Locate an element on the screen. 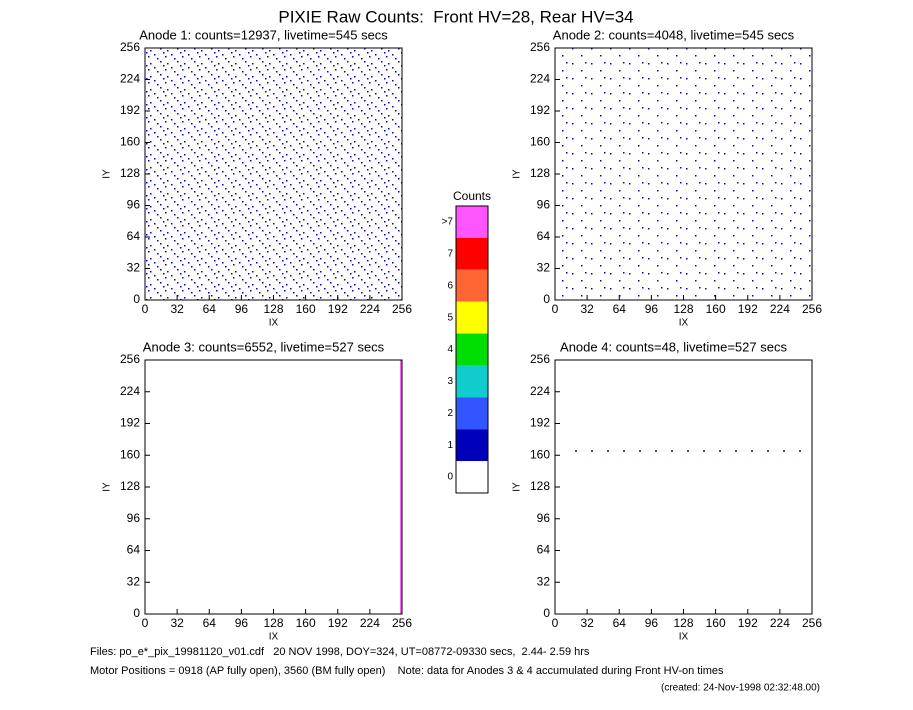 This screenshot has height=710, width=913. colorbar-label: 1 is located at coordinates (450, 445).